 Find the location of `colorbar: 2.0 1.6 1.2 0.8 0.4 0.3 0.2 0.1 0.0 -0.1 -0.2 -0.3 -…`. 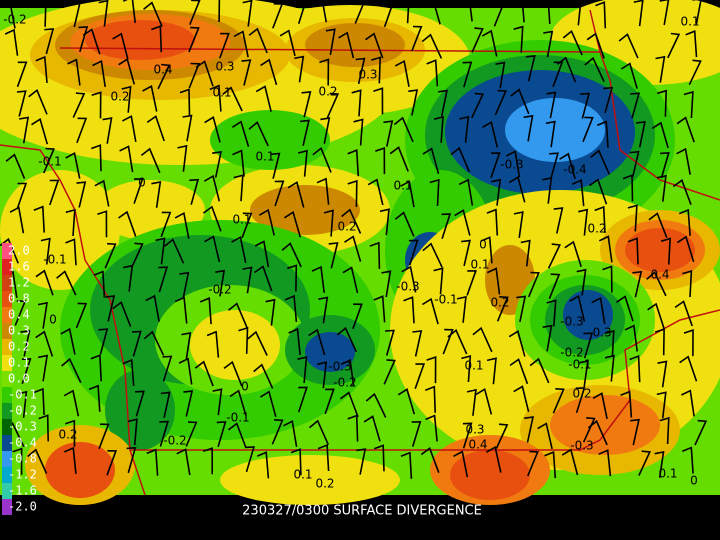

colorbar: 2.0 1.6 1.2 0.8 0.4 0.3 0.2 0.1 0.0 -0.1 -0.2 -0.3 -… is located at coordinates (19, 379).